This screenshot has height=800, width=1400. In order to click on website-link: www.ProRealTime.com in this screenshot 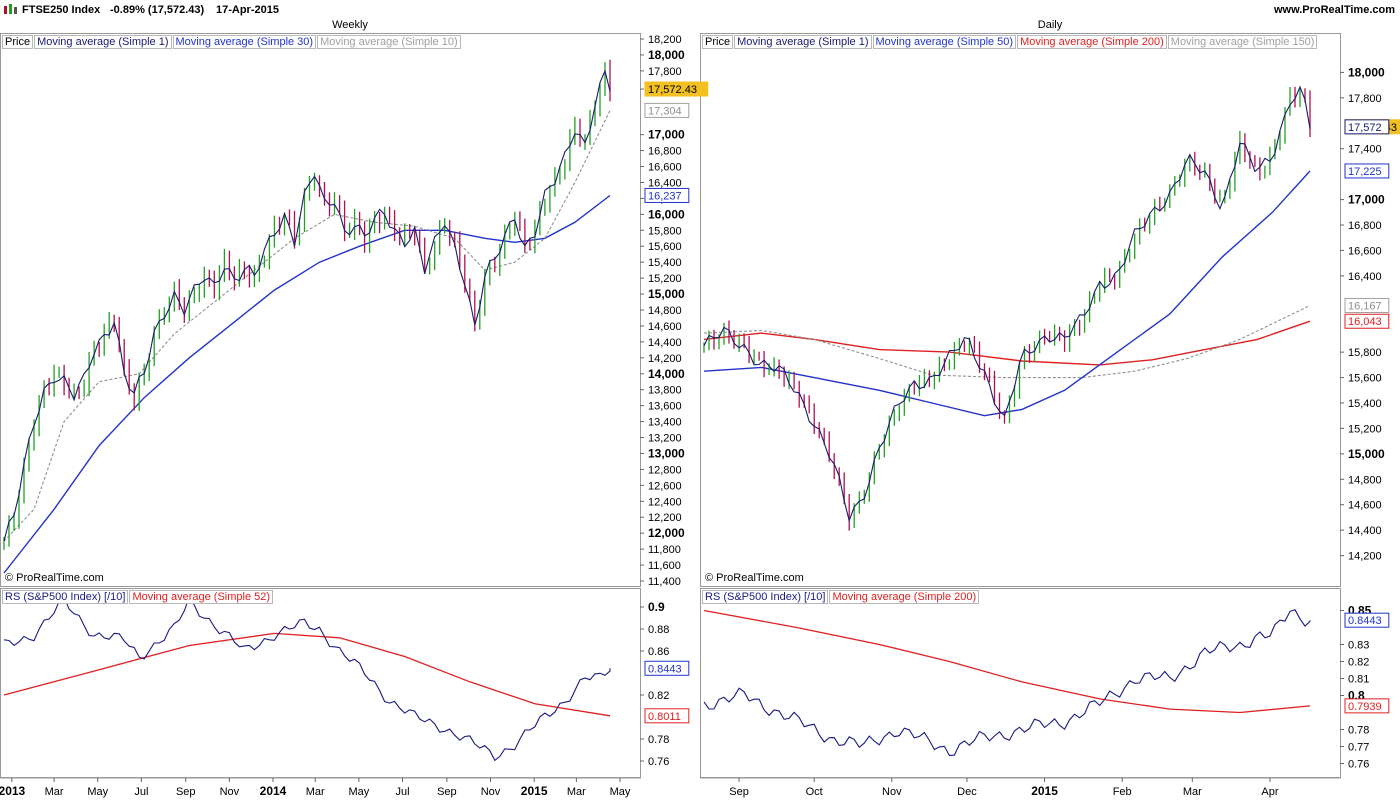, I will do `click(1334, 10)`.